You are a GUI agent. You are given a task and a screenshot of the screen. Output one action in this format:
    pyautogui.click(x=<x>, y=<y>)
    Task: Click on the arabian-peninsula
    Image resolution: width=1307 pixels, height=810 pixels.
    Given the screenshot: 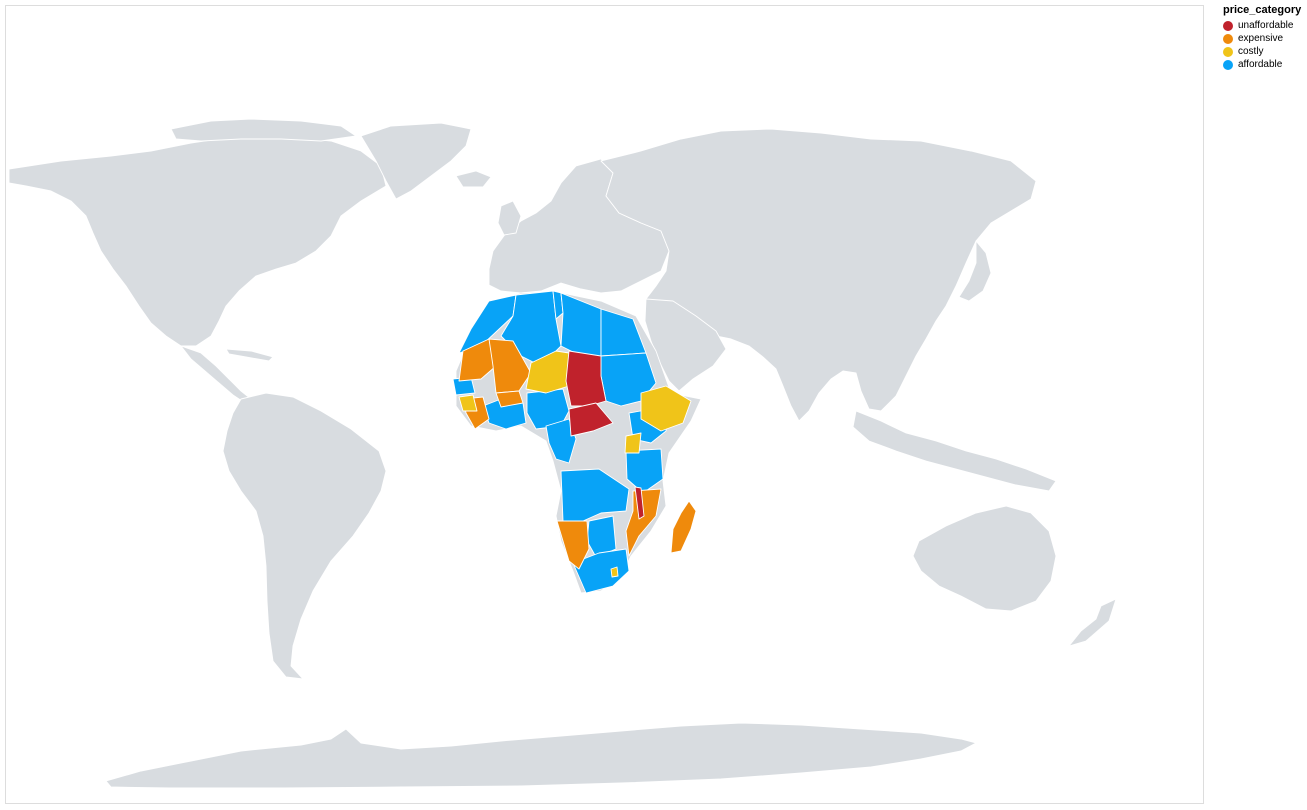 What is the action you would take?
    pyautogui.click(x=685, y=345)
    